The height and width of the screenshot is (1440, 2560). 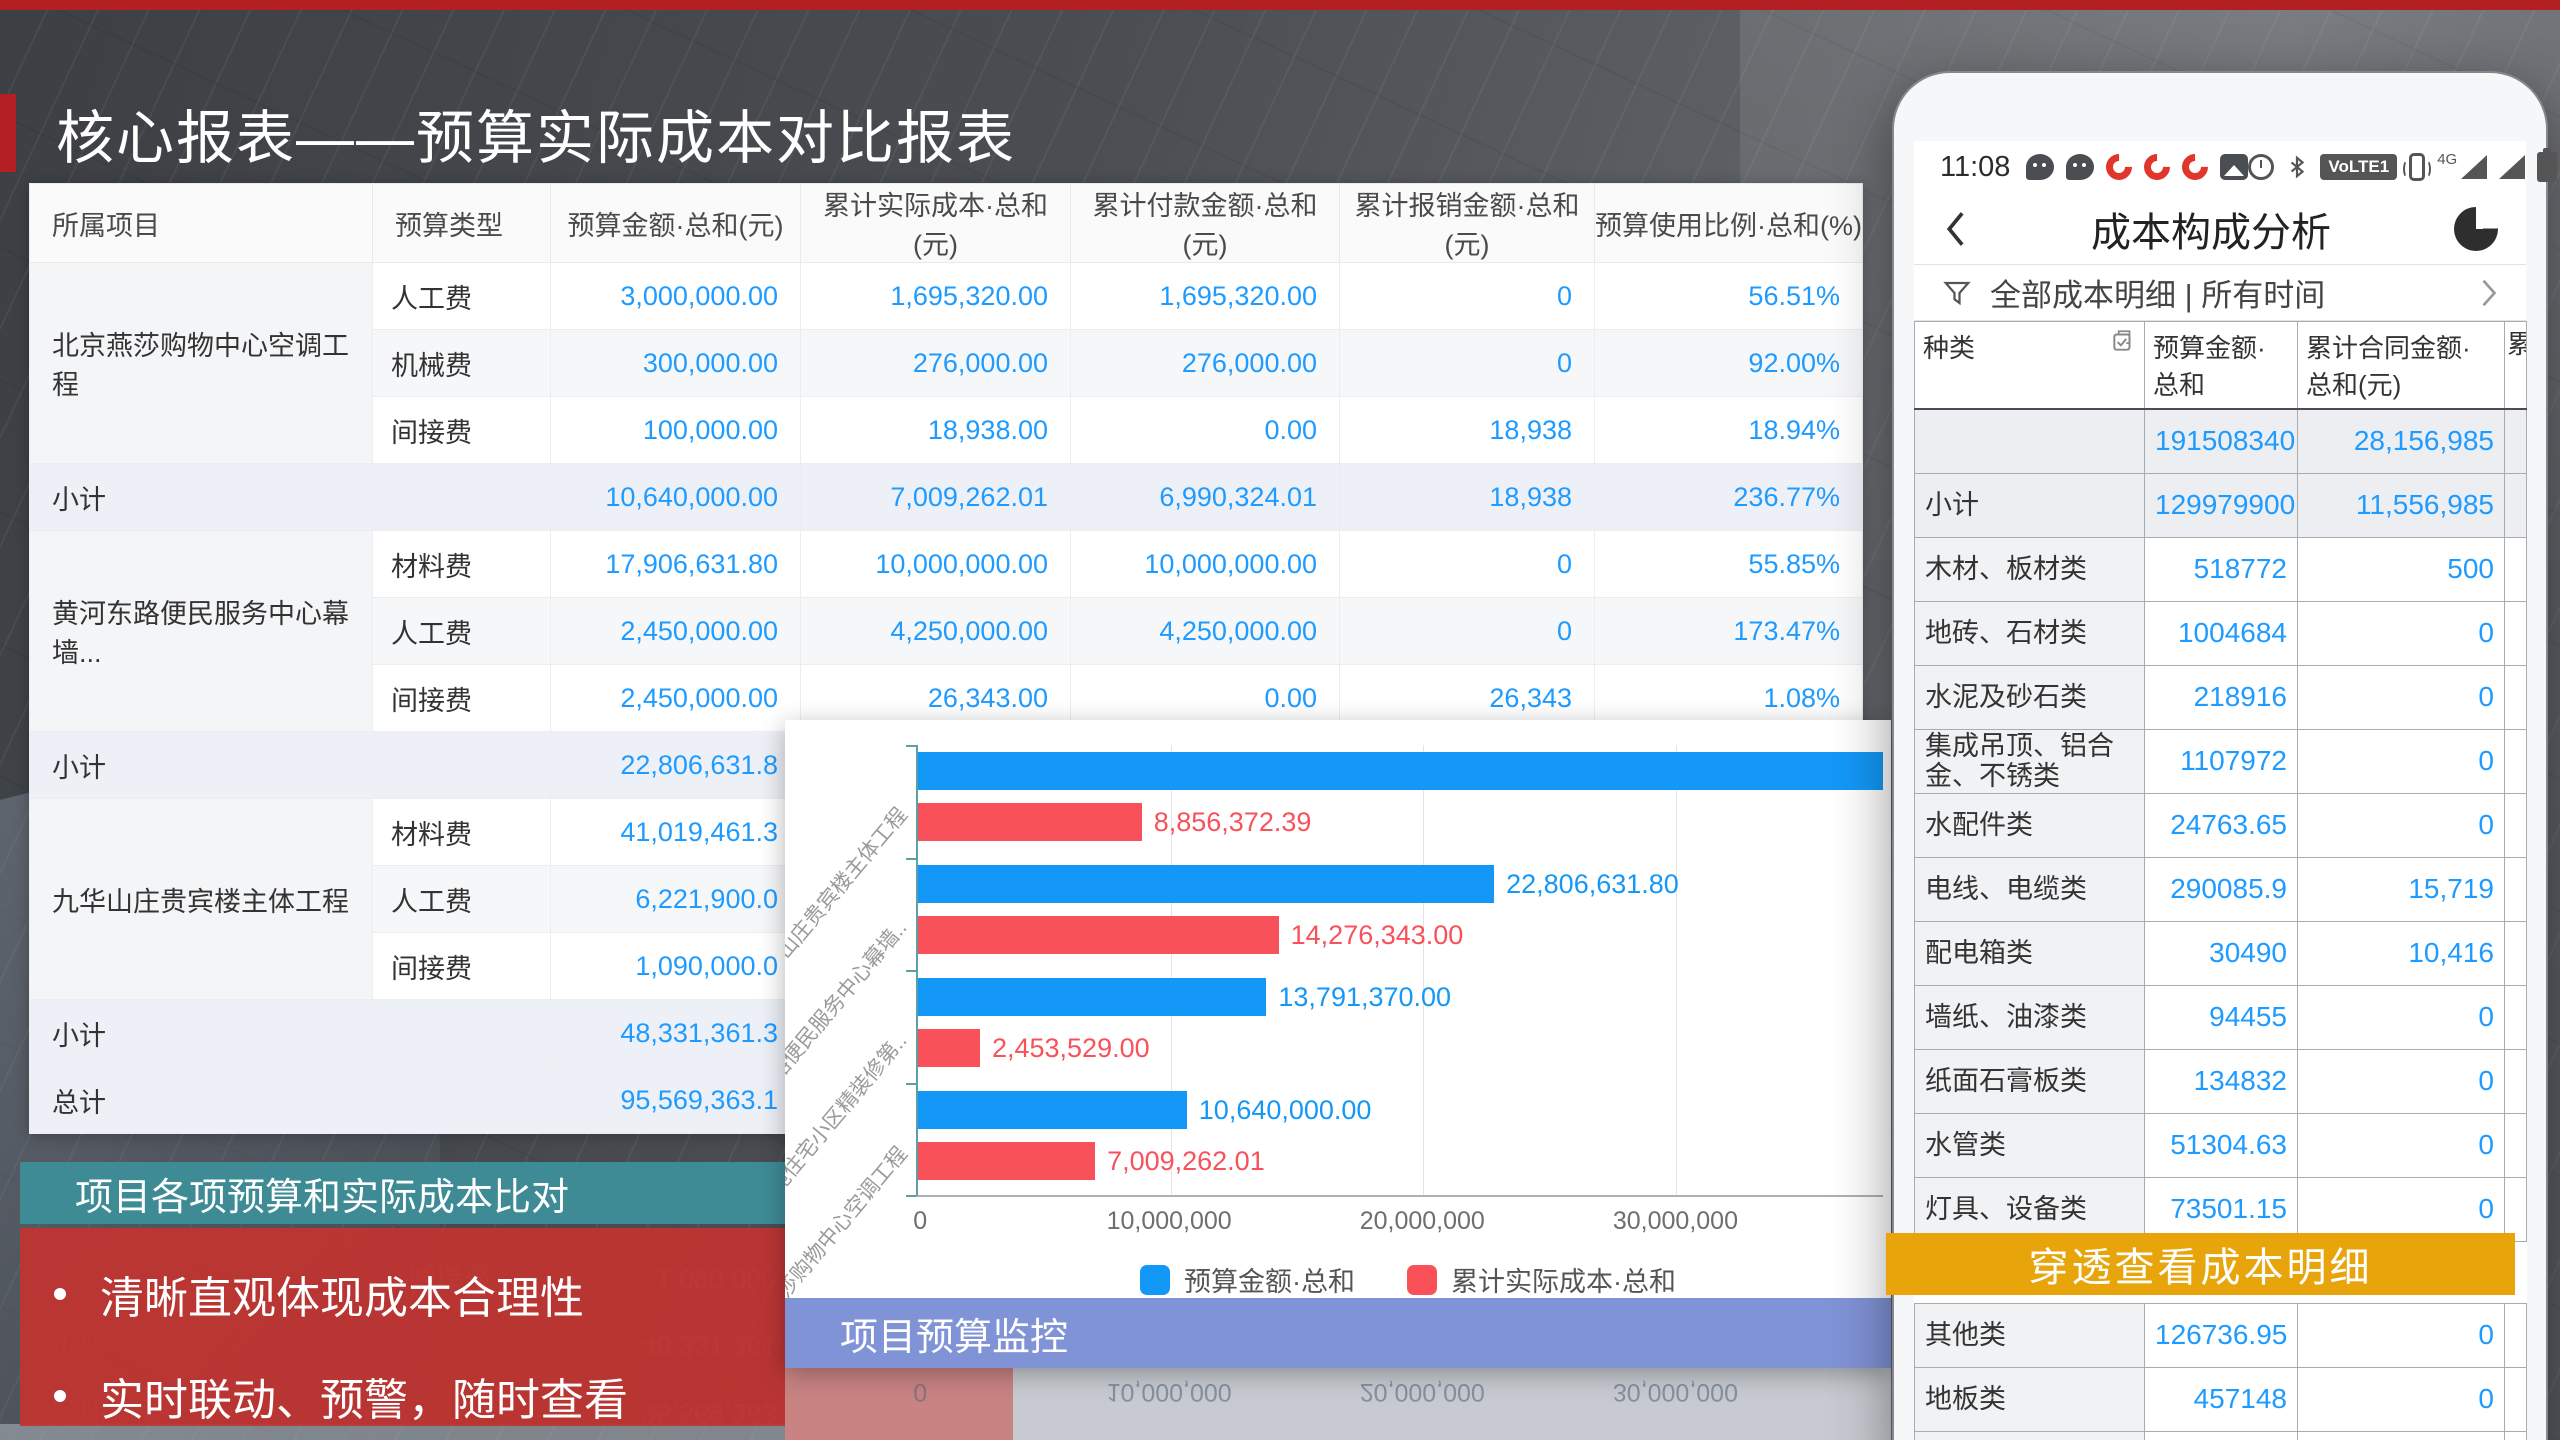 I want to click on alarm-icon, so click(x=2261, y=167).